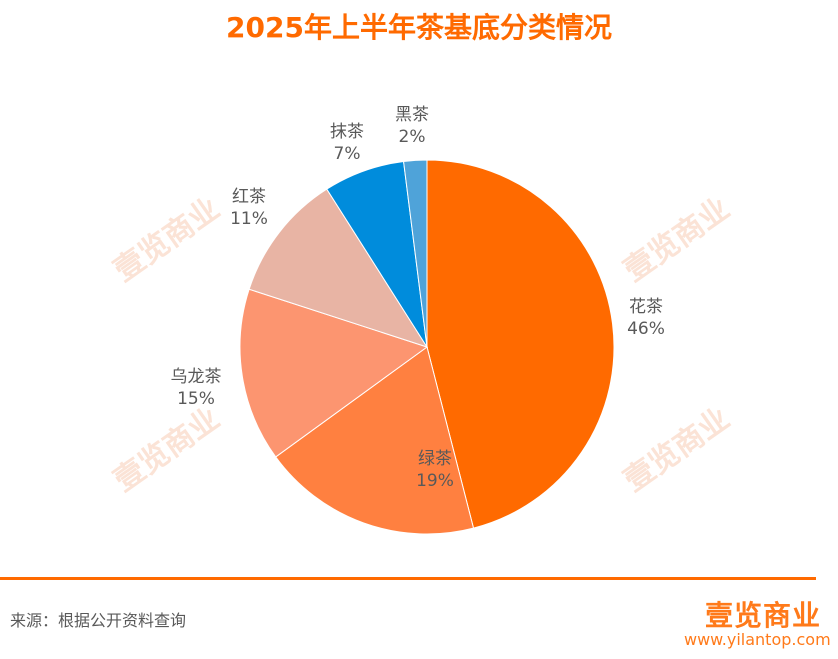 Image resolution: width=838 pixels, height=659 pixels. What do you see at coordinates (408, 578) in the screenshot?
I see `footer-divider` at bounding box center [408, 578].